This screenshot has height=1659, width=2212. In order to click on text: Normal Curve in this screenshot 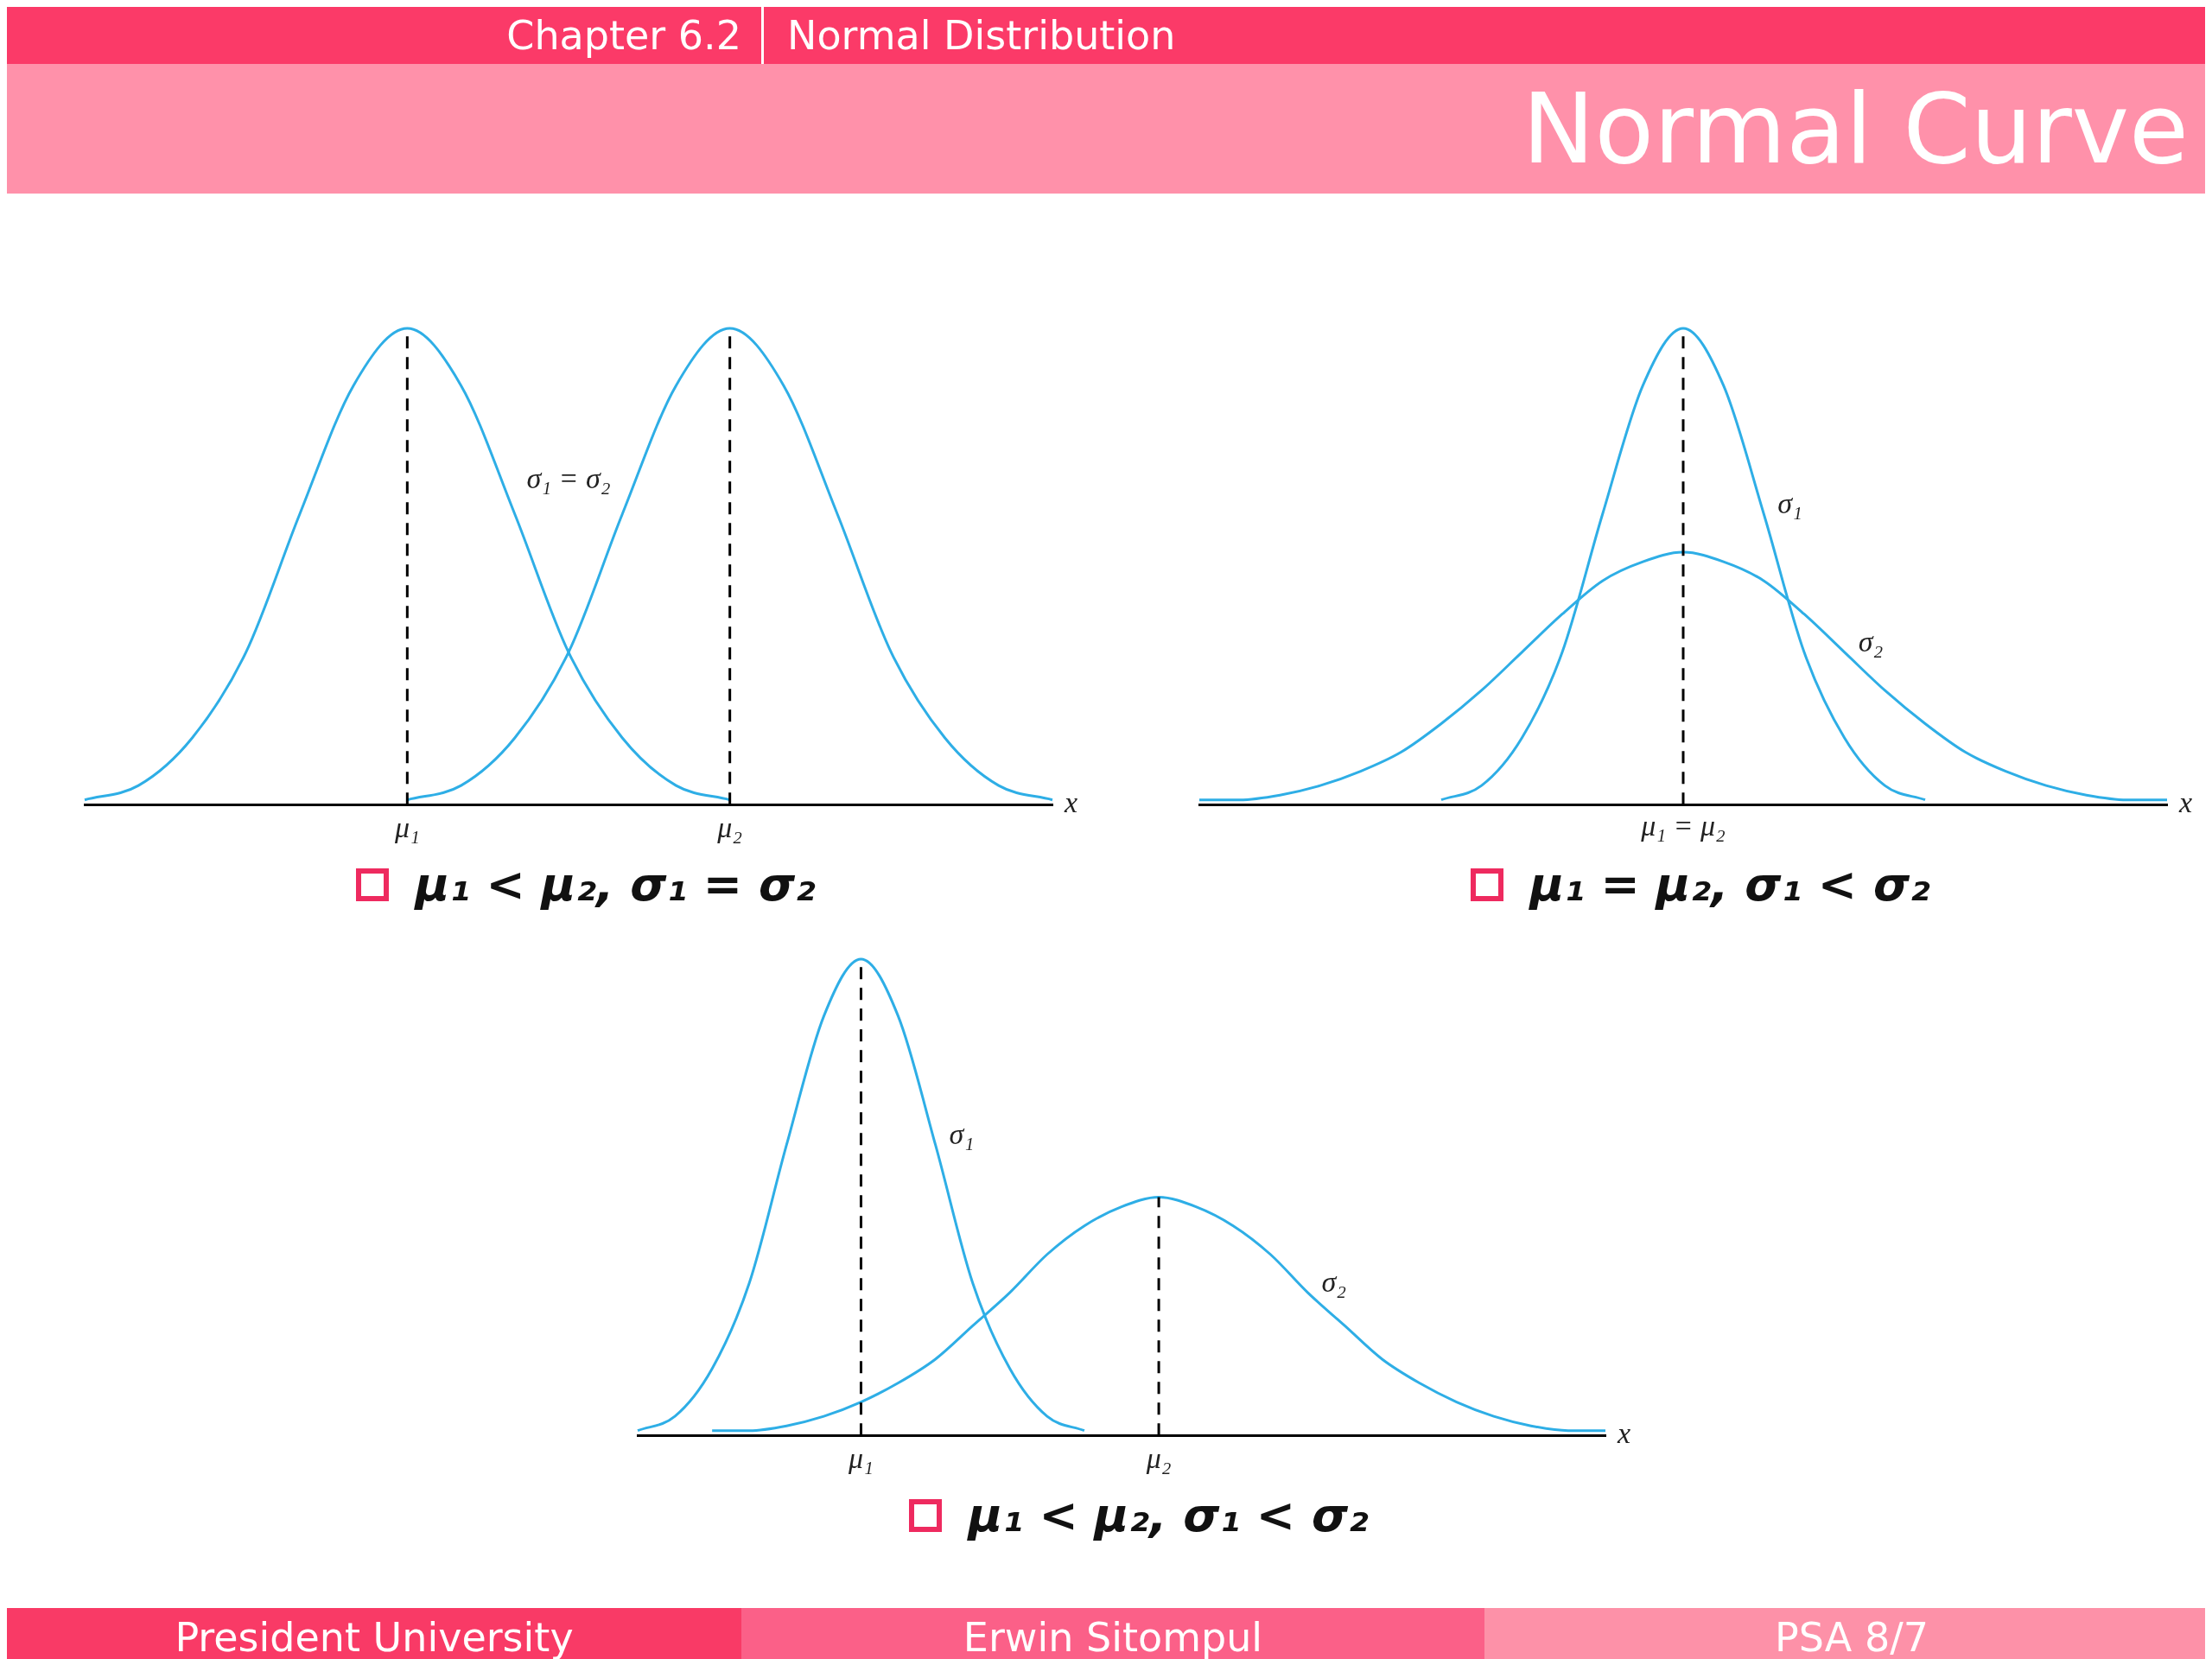, I will do `click(1855, 129)`.